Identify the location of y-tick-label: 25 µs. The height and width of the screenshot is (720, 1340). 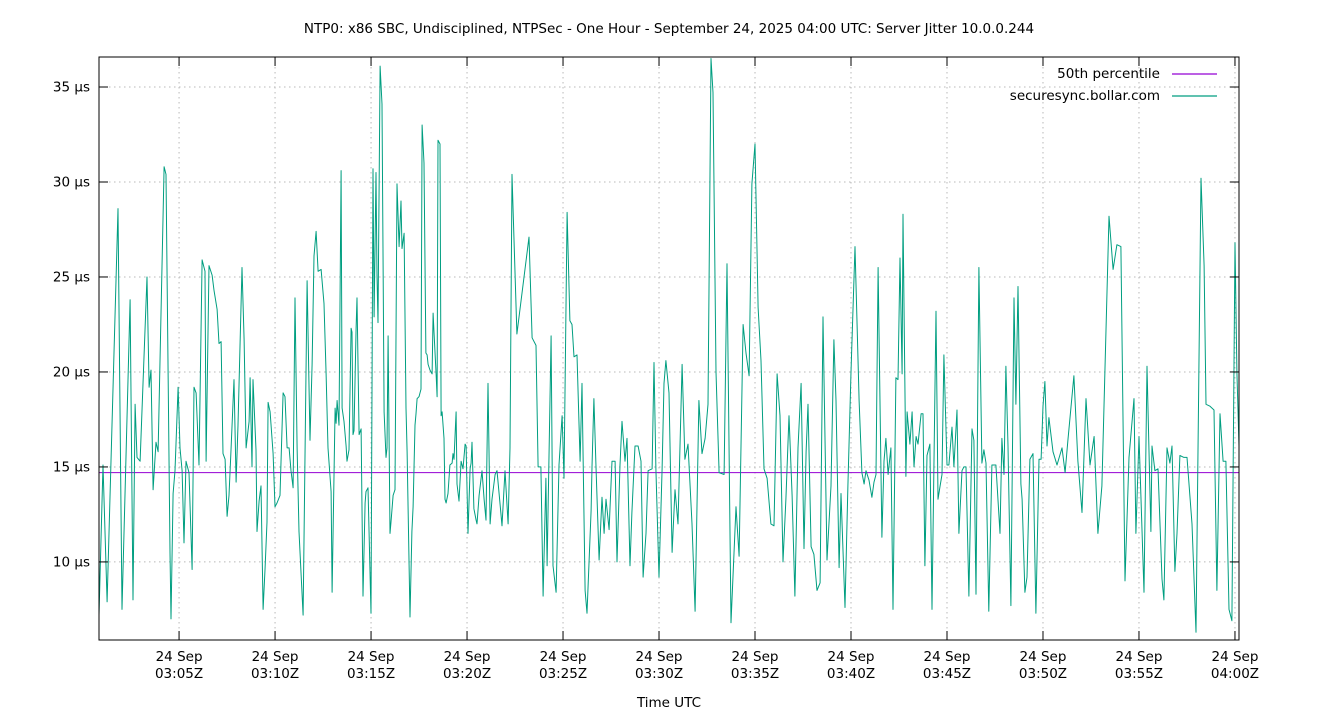
(71, 277).